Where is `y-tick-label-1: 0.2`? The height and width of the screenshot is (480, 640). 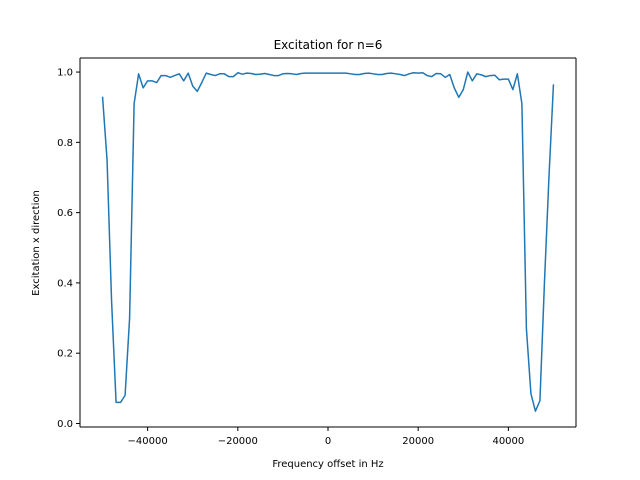
y-tick-label-1: 0.2 is located at coordinates (65, 354).